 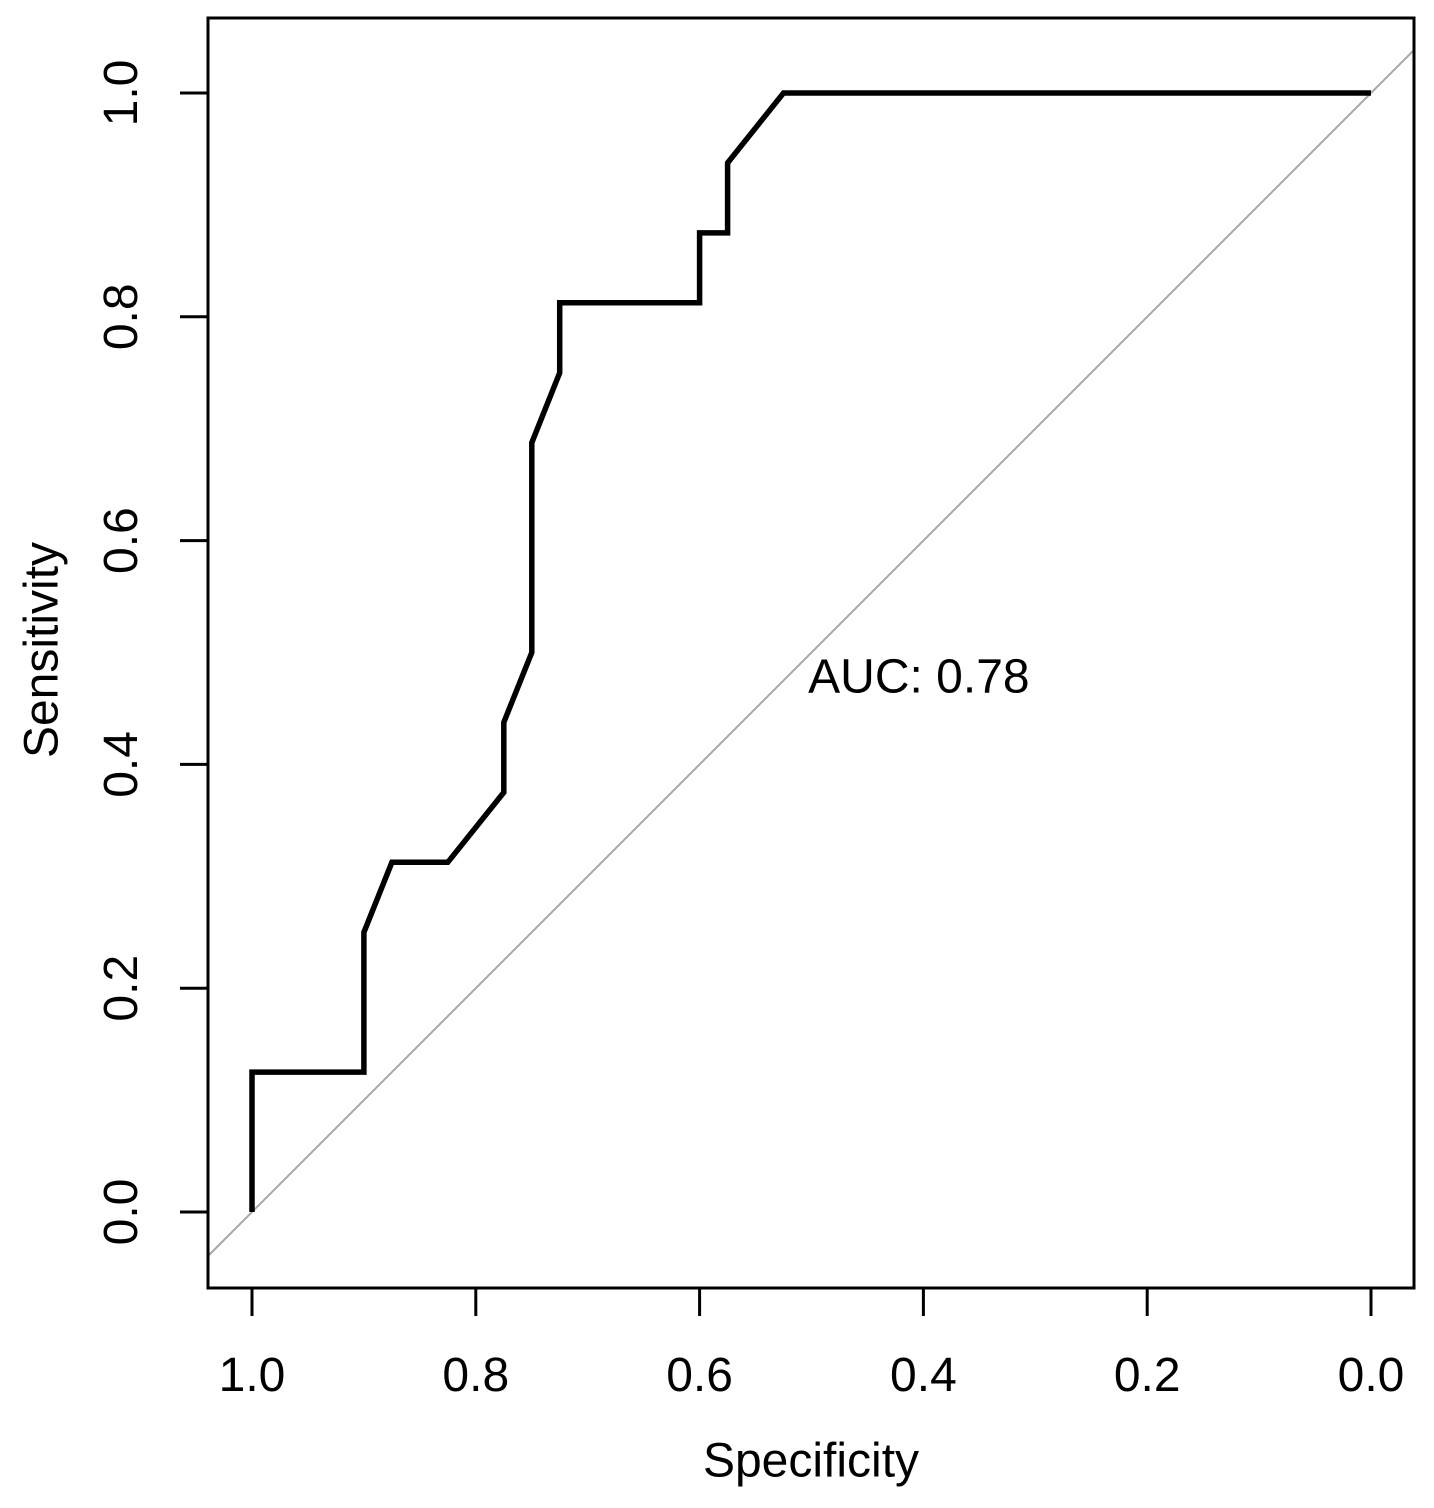 What do you see at coordinates (121, 988) in the screenshot?
I see `y-tick-label: 0.2` at bounding box center [121, 988].